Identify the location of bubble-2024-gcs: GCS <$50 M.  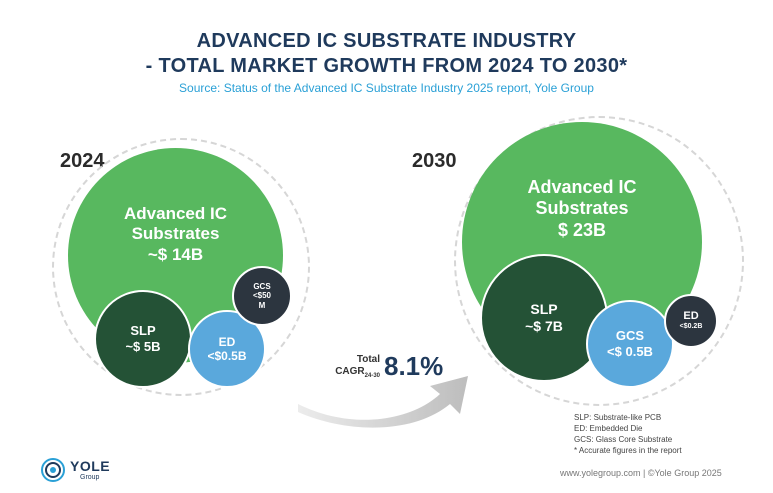
(262, 296).